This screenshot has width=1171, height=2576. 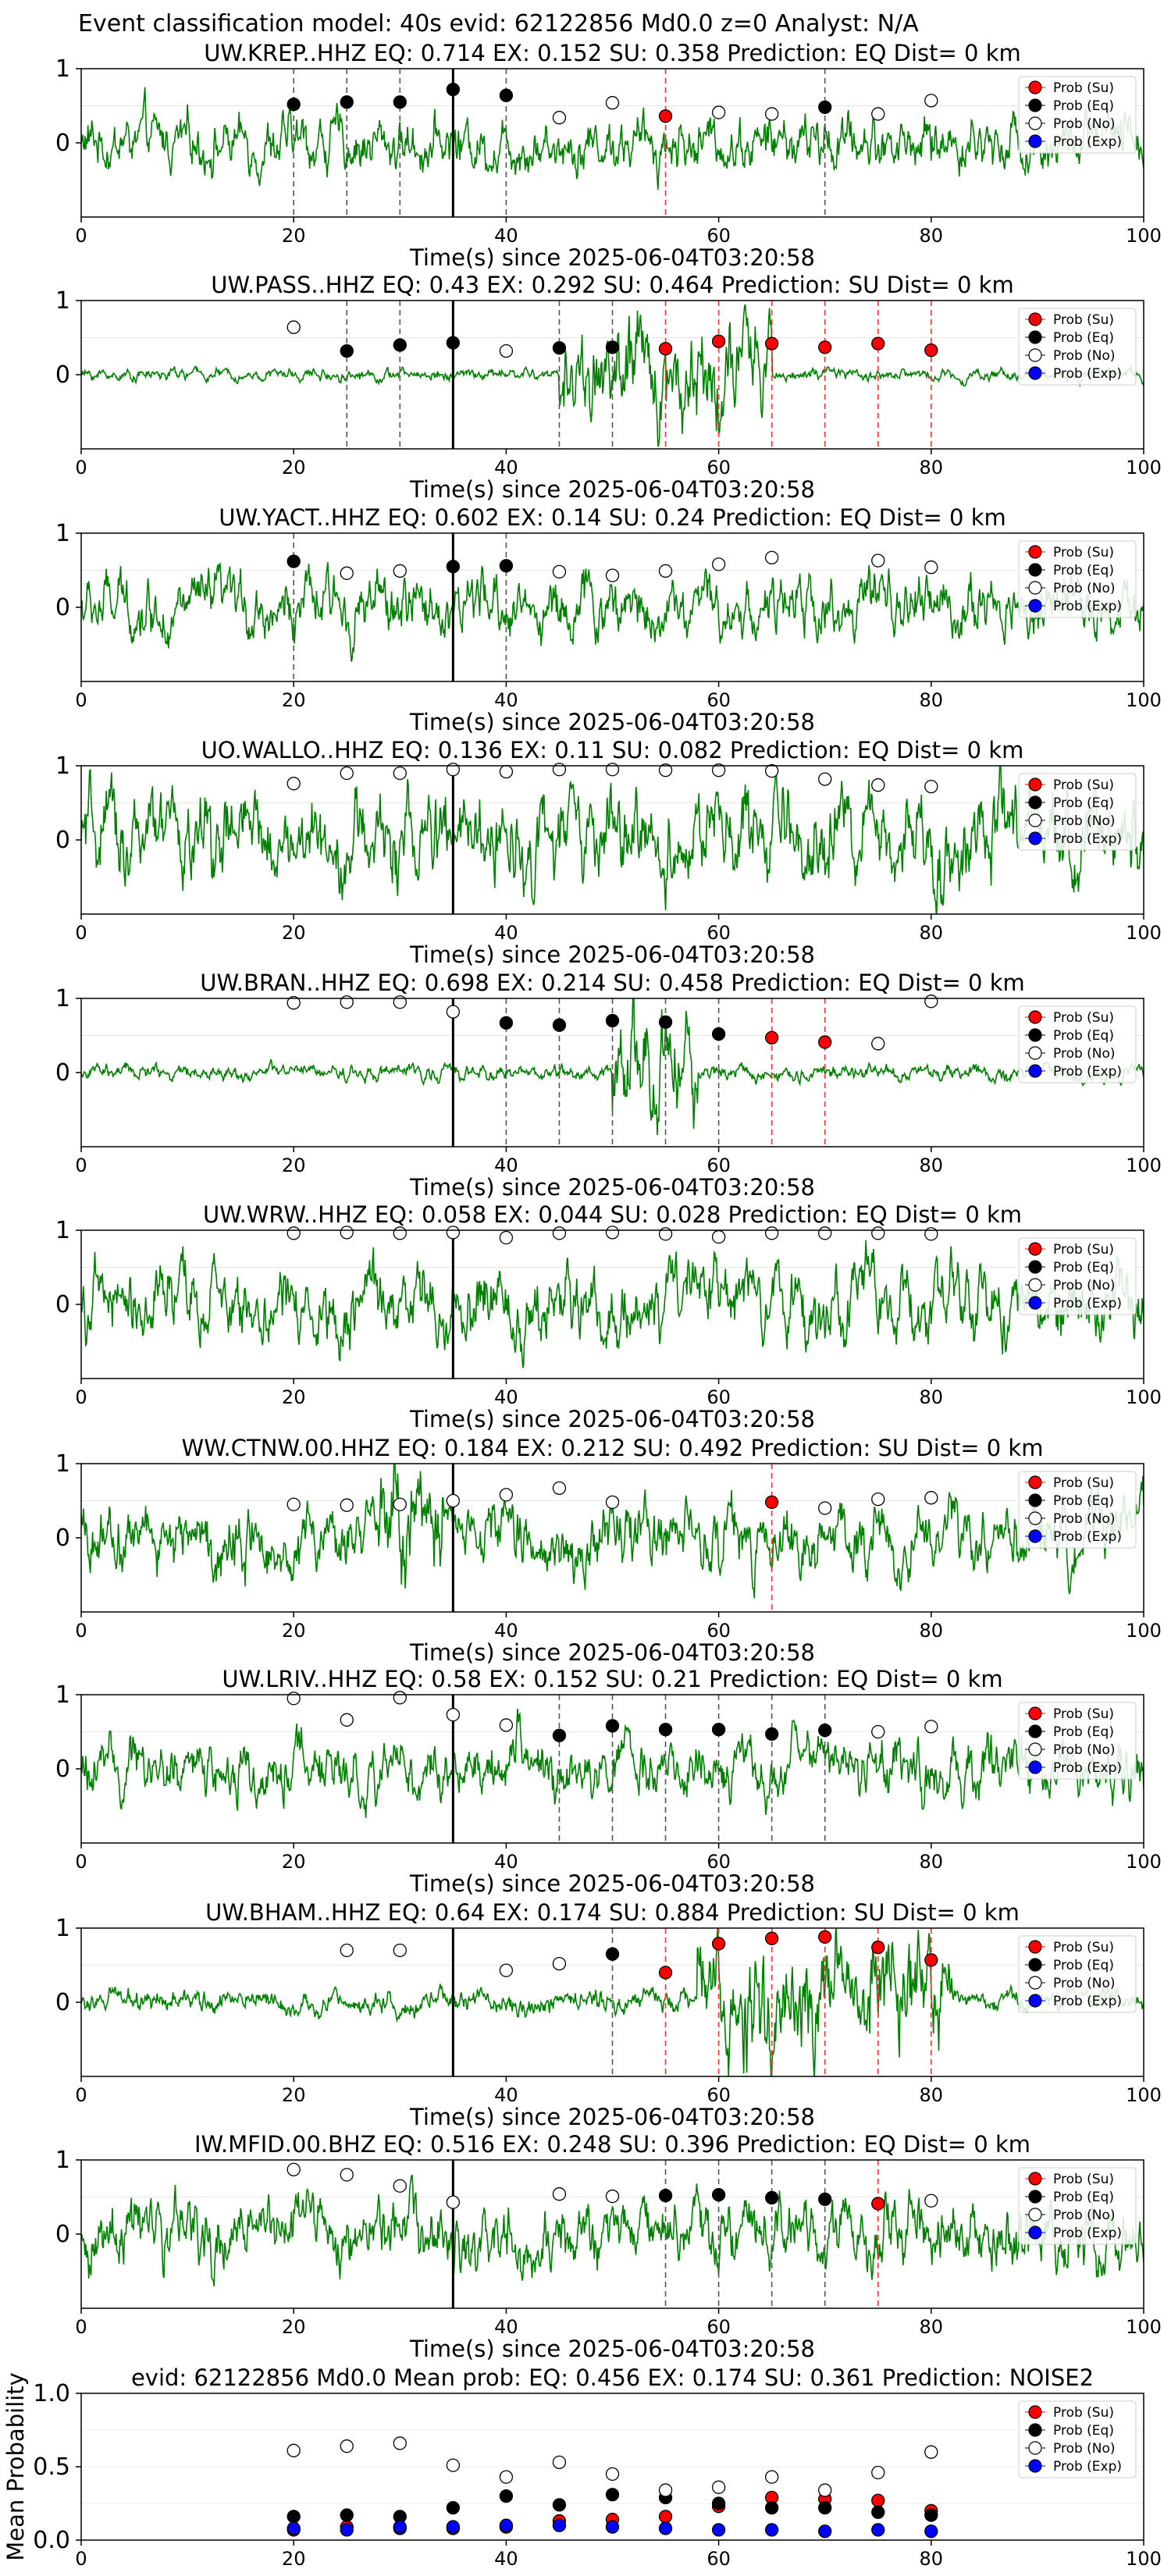 I want to click on legend-5: Prob (Su) Prob (Eq) Prob (No) Prob (Exp), so click(x=1077, y=1276).